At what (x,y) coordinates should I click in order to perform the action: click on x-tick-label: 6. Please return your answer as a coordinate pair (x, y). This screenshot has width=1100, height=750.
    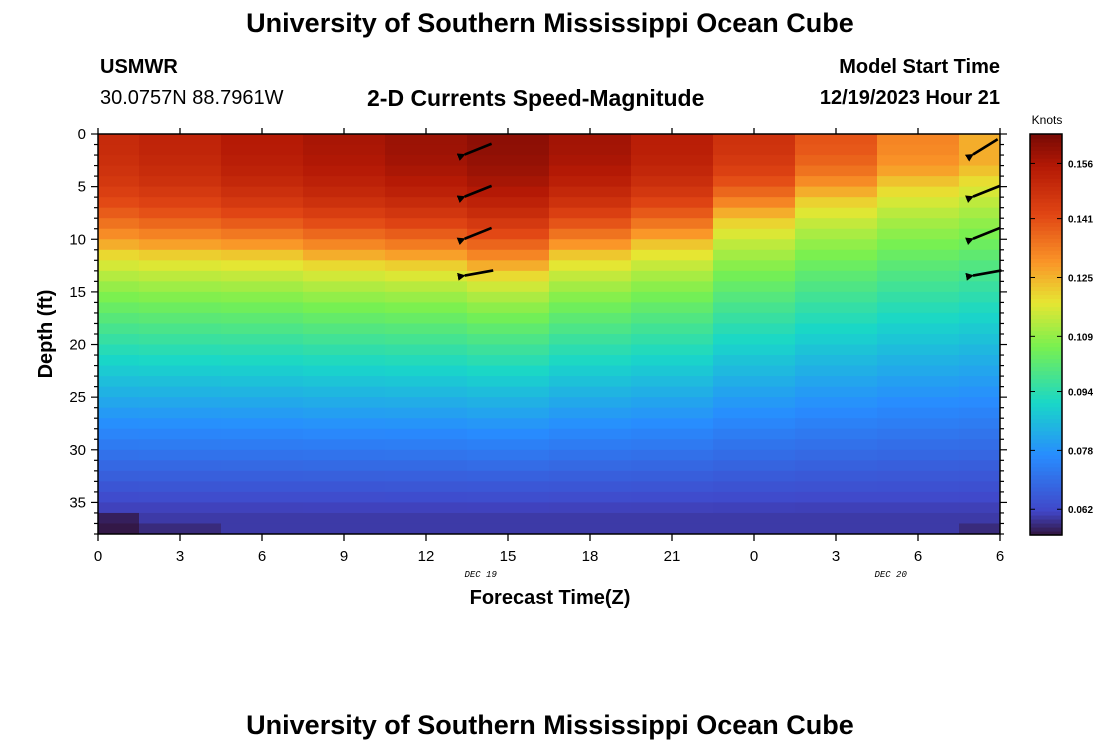
    Looking at the image, I should click on (262, 556).